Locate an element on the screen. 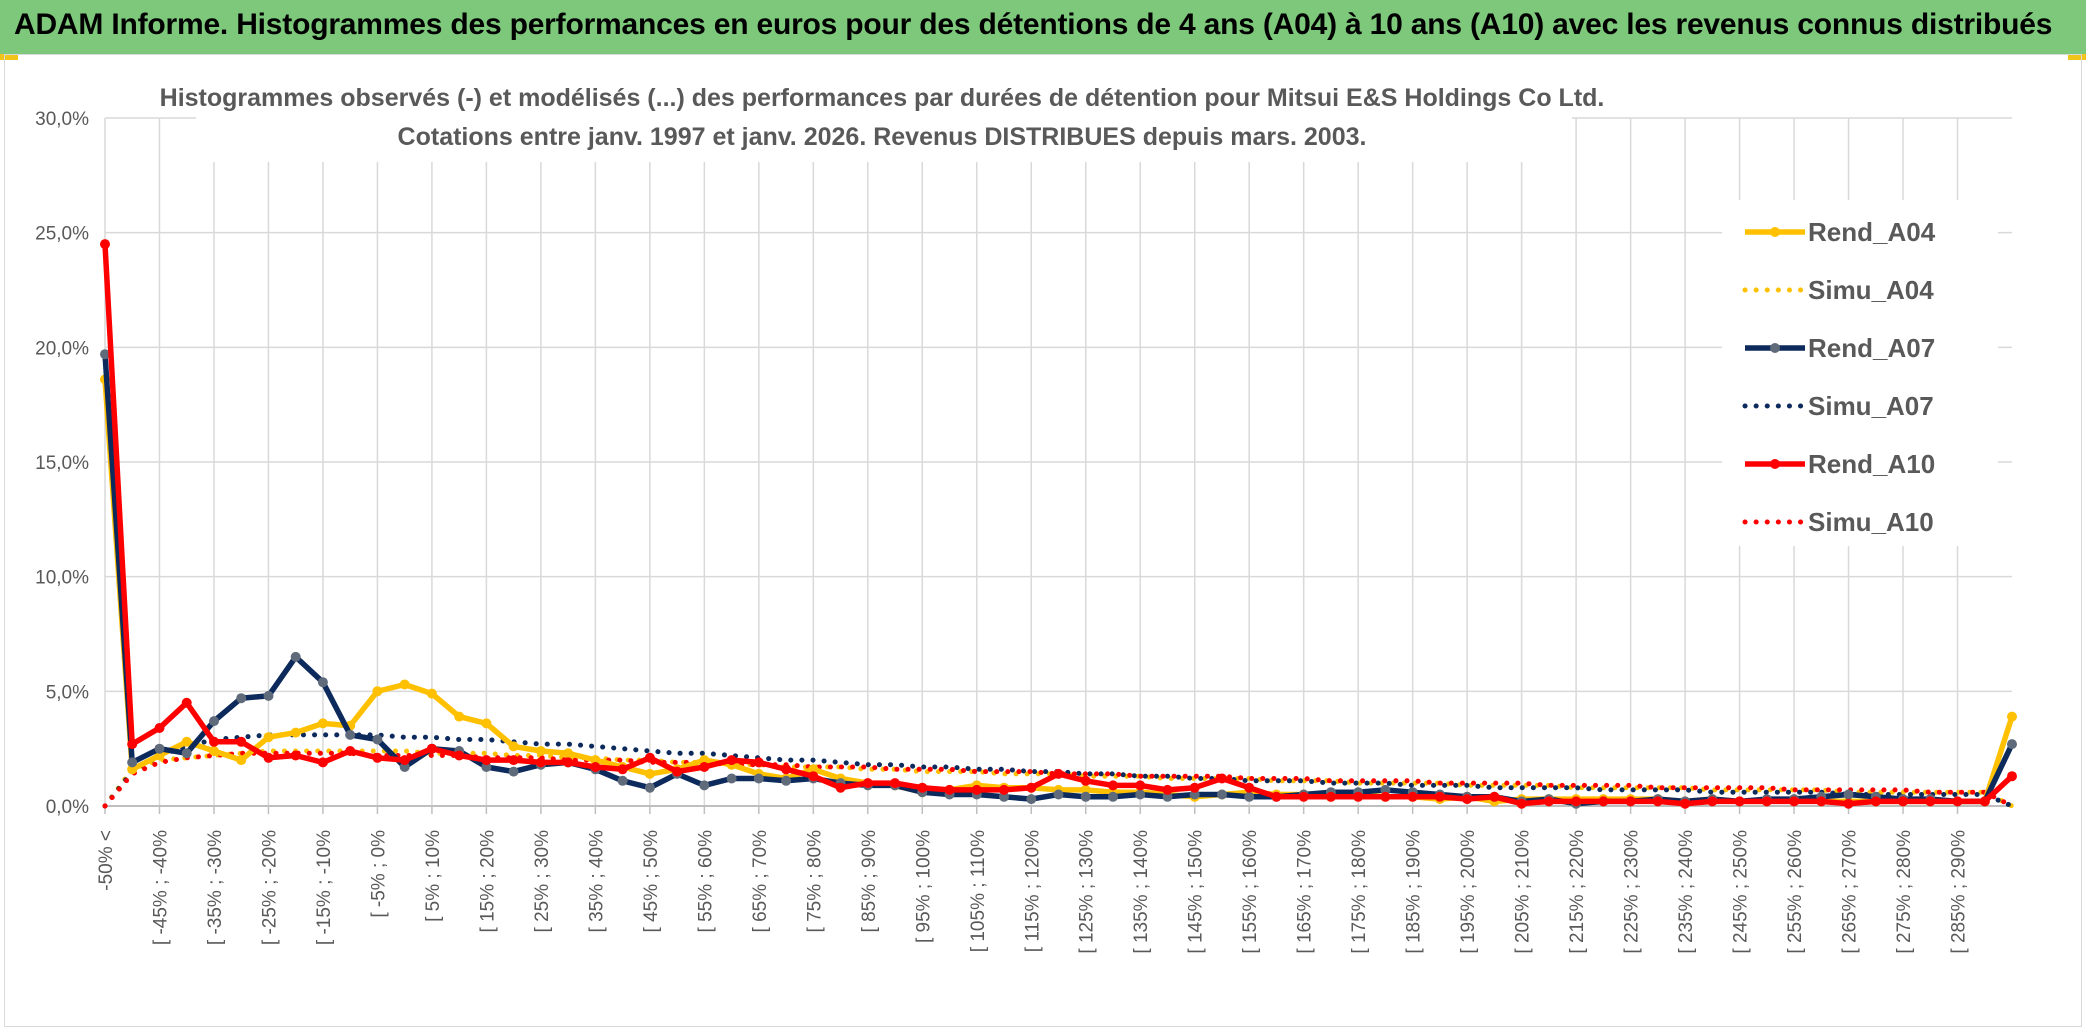  legend-label: Simu_A10 is located at coordinates (1871, 522).